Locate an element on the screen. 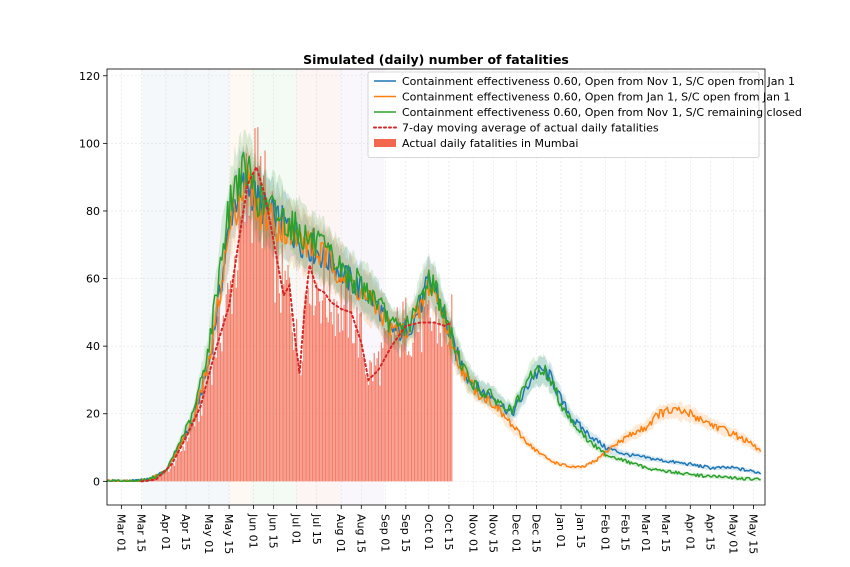 This screenshot has height=567, width=850. x-tick-label: Sep 15 is located at coordinates (405, 533).